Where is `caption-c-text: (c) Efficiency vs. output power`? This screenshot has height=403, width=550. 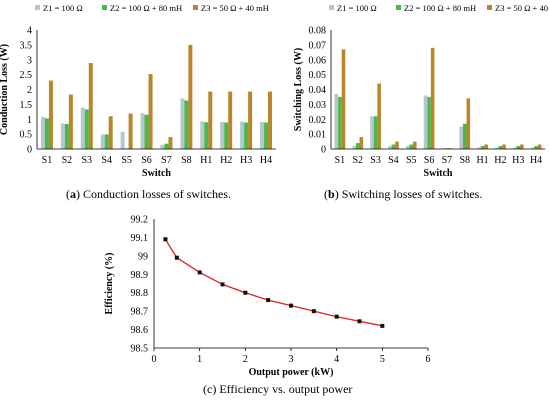
caption-c-text: (c) Efficiency vs. output power is located at coordinates (278, 389).